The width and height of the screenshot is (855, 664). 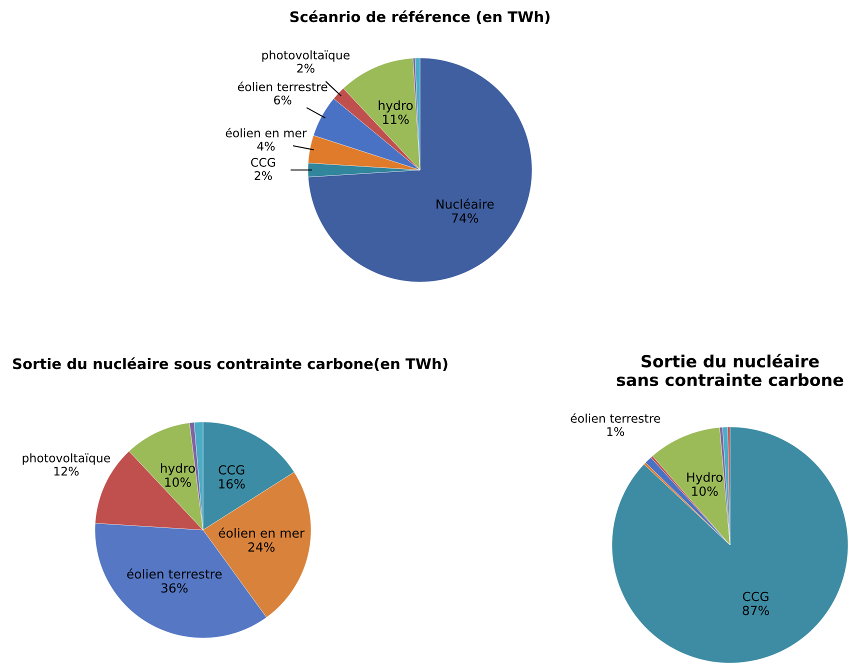 What do you see at coordinates (266, 146) in the screenshot?
I see `data-label: 4%` at bounding box center [266, 146].